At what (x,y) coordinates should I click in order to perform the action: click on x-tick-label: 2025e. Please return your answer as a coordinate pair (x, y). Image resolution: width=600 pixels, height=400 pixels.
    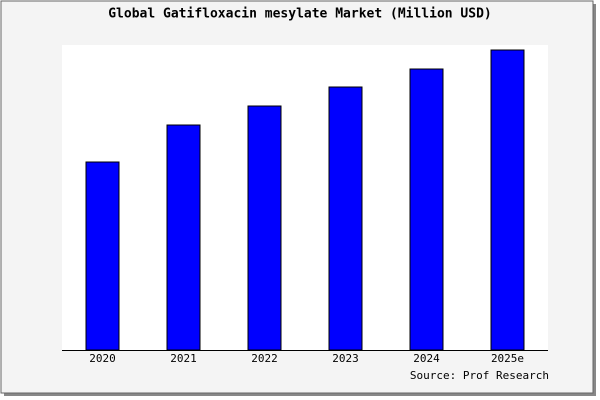
    Looking at the image, I should click on (507, 358).